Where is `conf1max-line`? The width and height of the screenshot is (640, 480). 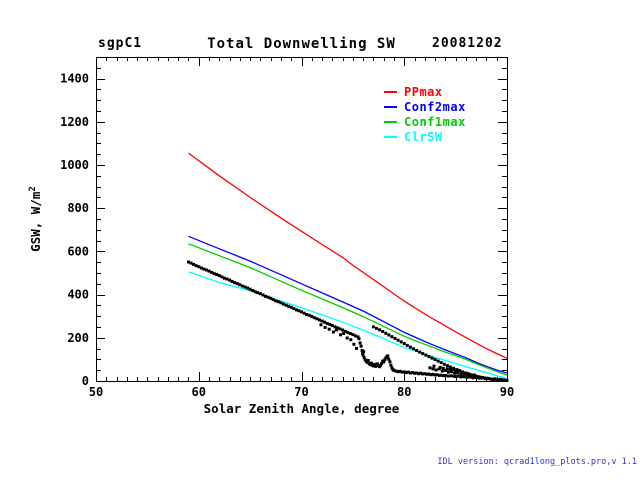 conf1max-line is located at coordinates (348, 309).